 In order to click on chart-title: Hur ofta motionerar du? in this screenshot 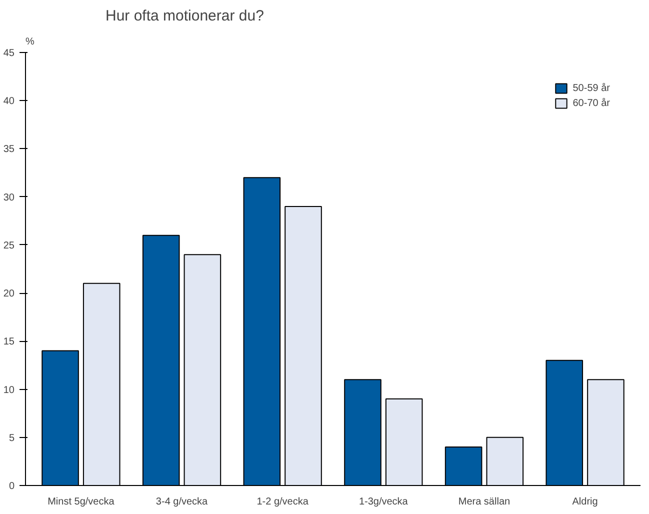, I will do `click(185, 16)`.